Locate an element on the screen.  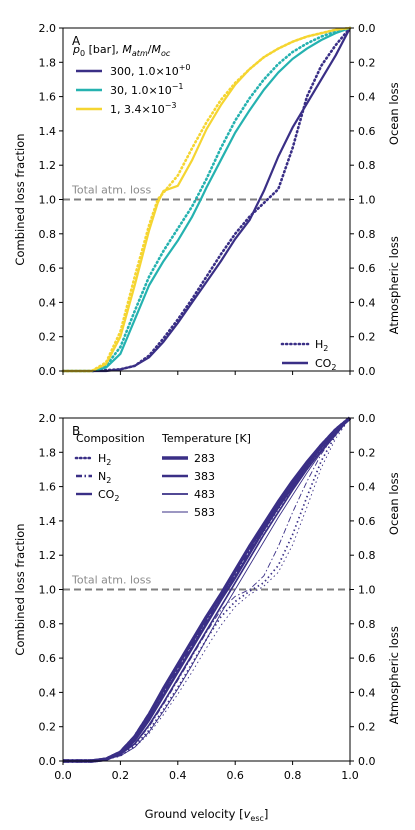
panel-a-left-y-tick-label: 2.0 is located at coordinates (48, 28).